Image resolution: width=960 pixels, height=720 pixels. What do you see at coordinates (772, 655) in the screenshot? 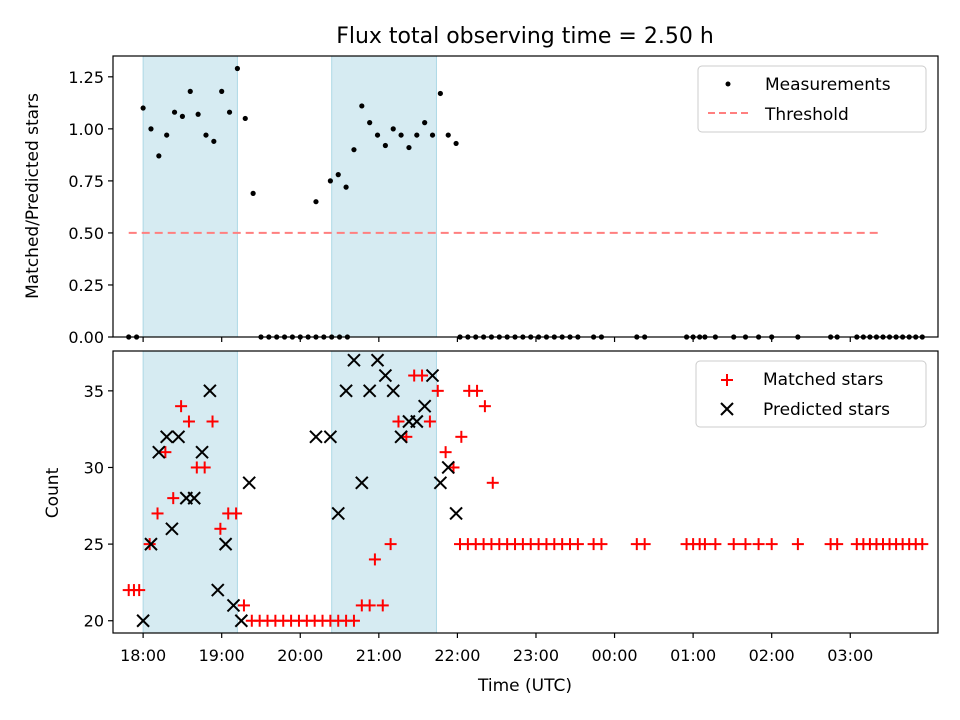
I see `bottom-x-tick-label: 02:00` at bounding box center [772, 655].